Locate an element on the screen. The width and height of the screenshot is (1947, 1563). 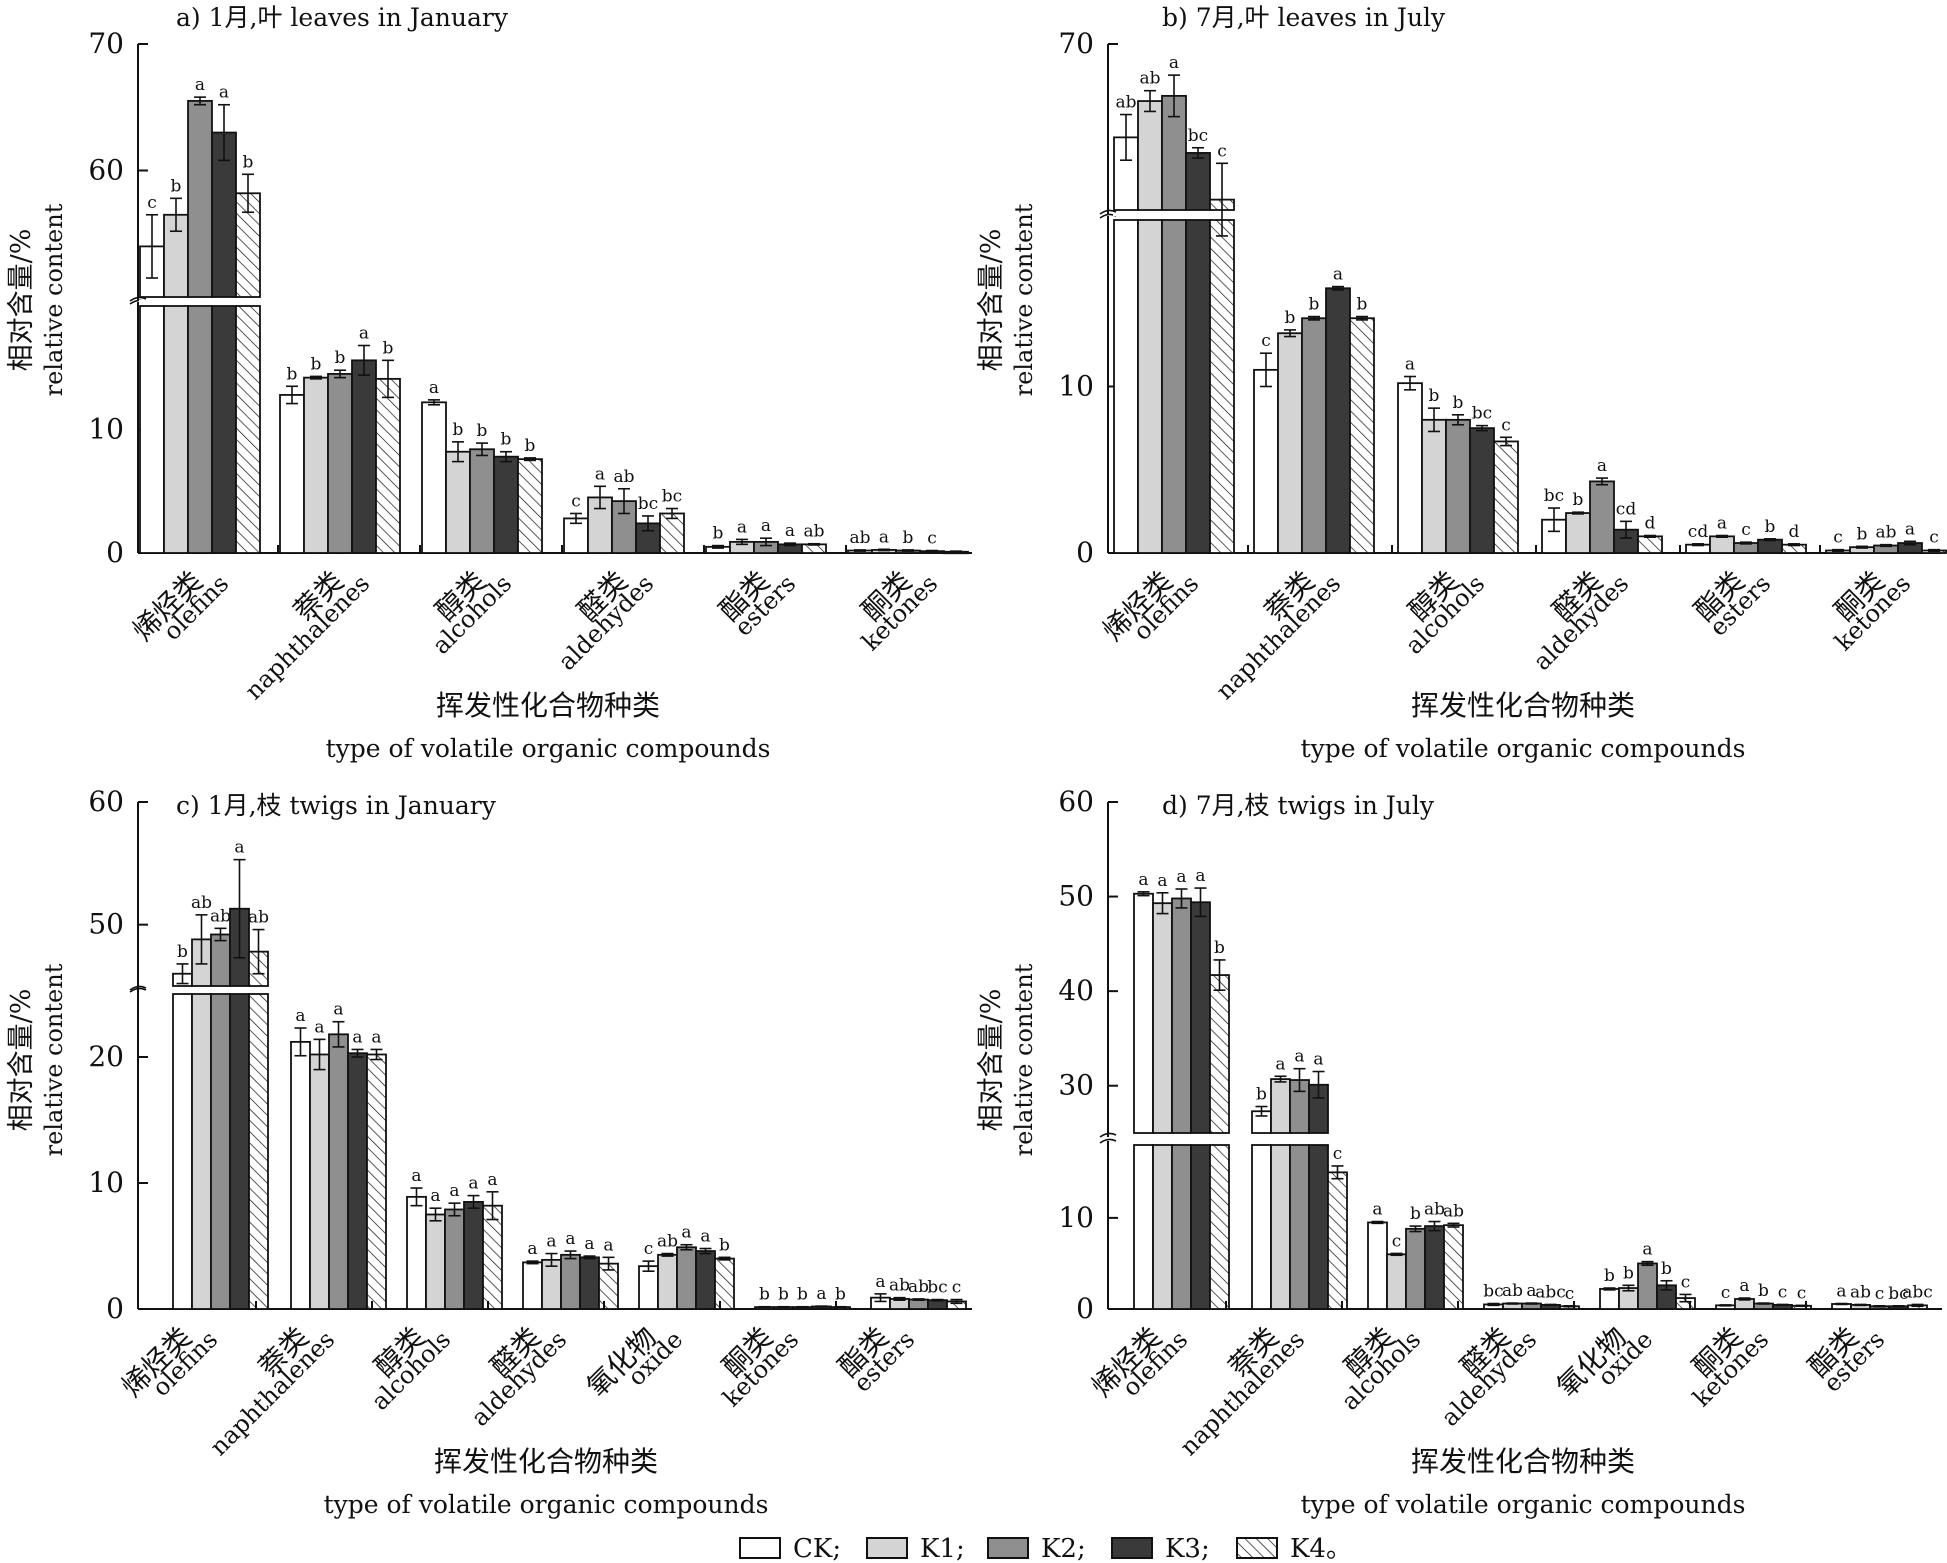
bar-k2: ab is located at coordinates (918, 1293).